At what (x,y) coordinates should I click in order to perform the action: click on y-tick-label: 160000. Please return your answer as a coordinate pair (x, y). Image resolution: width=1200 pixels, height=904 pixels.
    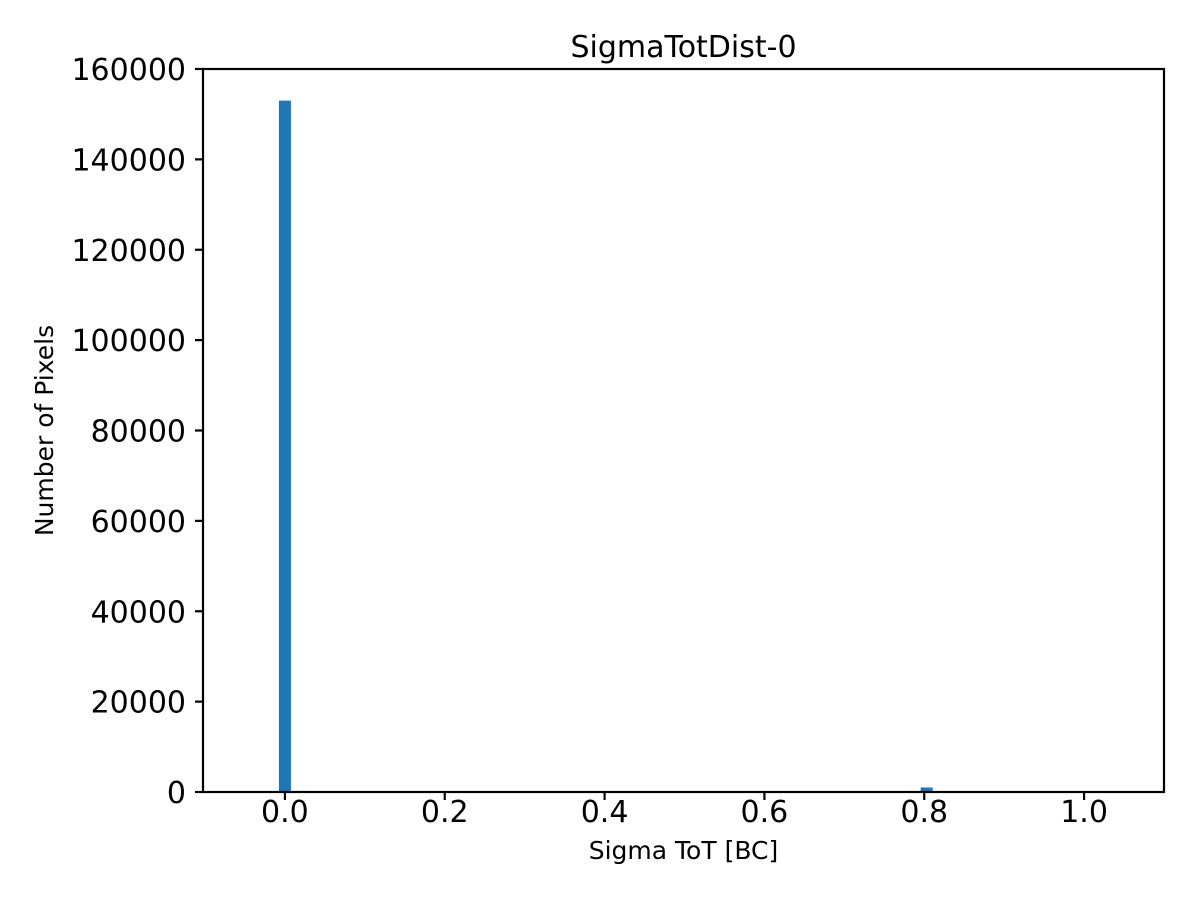
    Looking at the image, I should click on (128, 70).